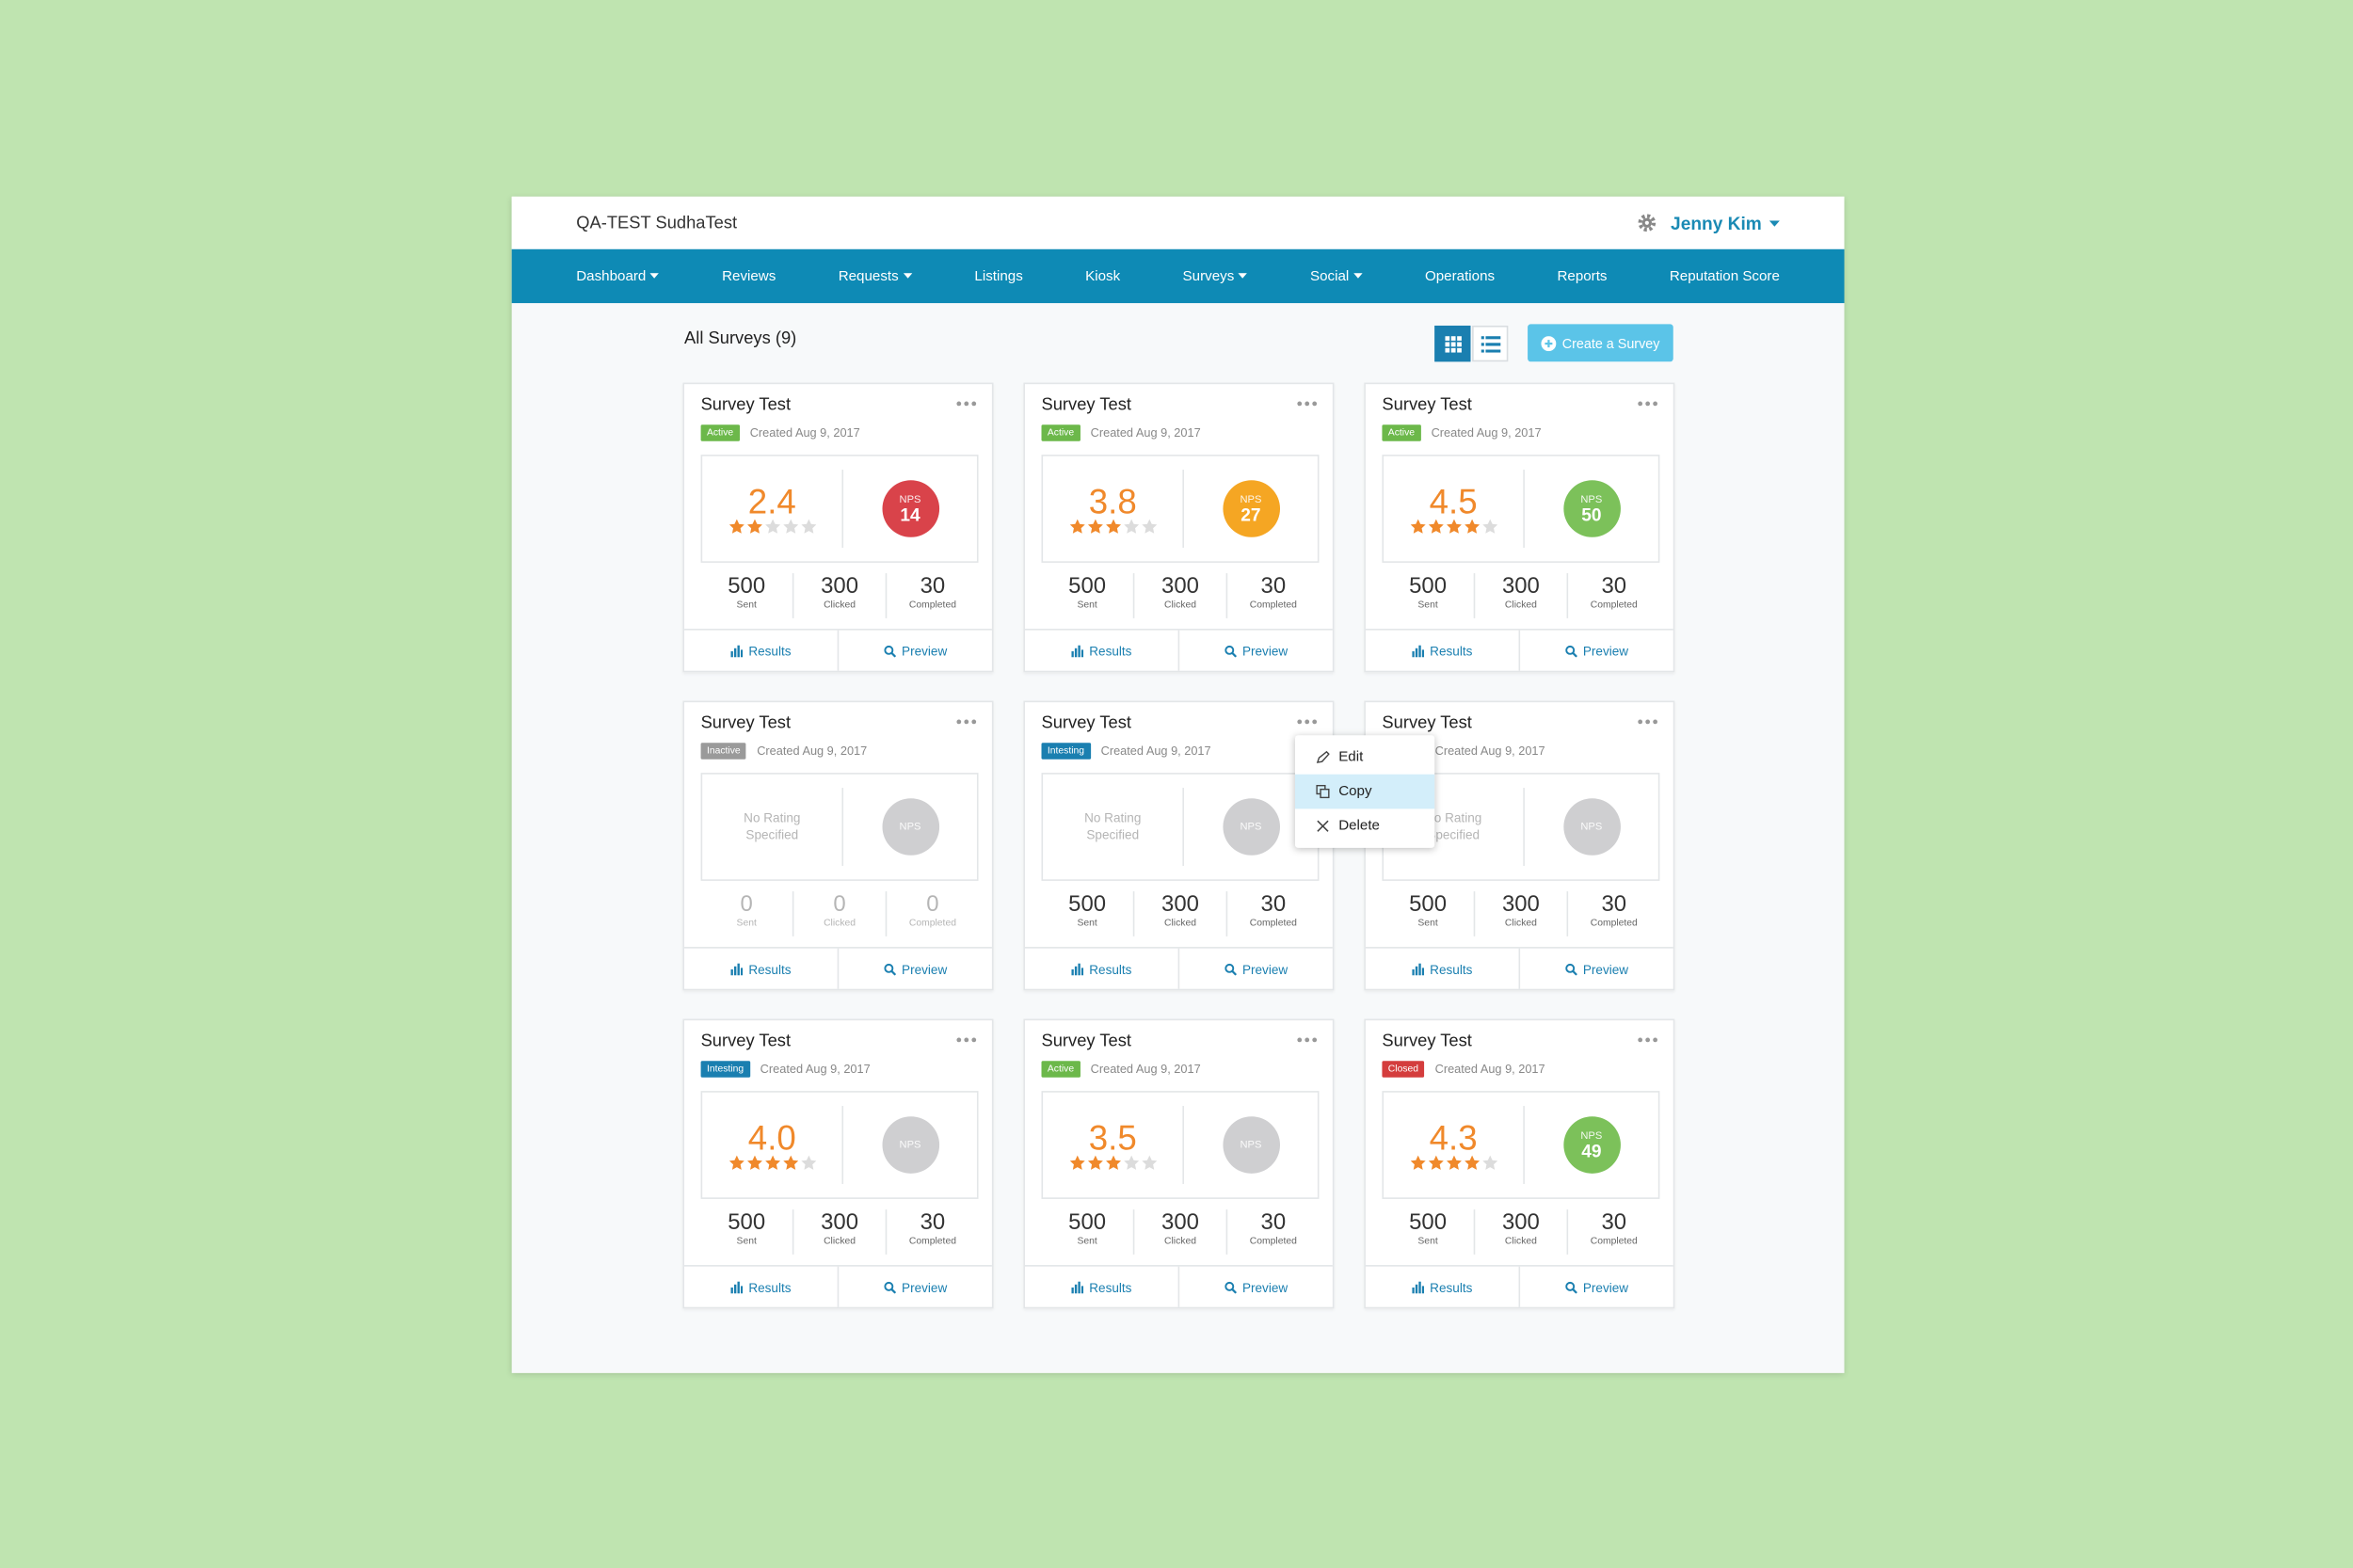 The image size is (2353, 1568). Describe the element at coordinates (1521, 904) in the screenshot. I see `stat-value: 300` at that location.